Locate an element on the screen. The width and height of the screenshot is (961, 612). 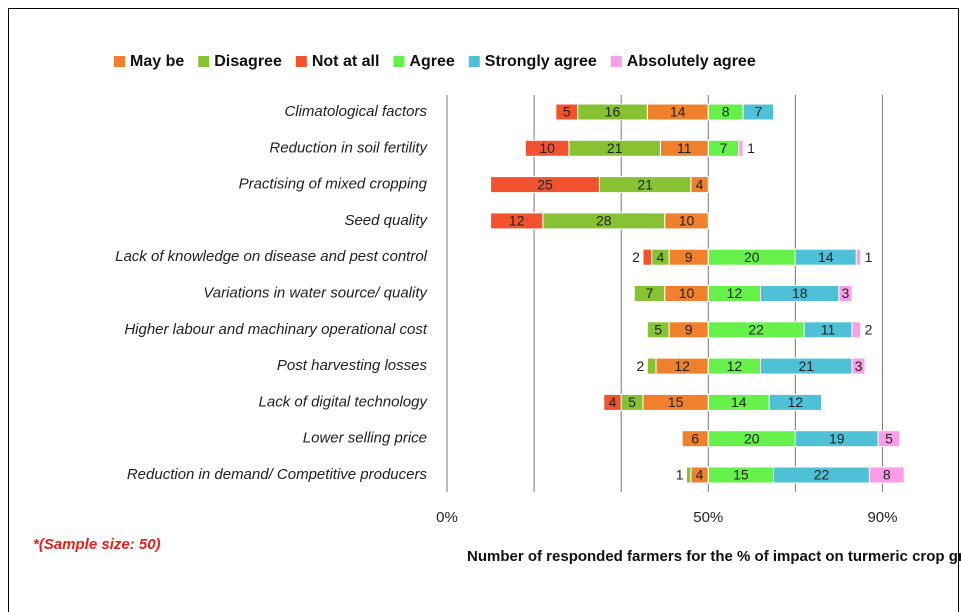
legend-label: Strongly agree is located at coordinates (541, 61).